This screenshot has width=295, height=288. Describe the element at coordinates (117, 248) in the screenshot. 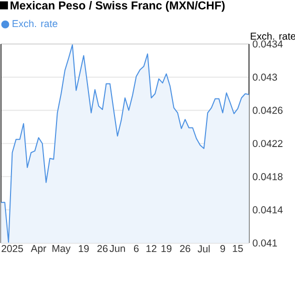

I see `x-tick-label: Jun` at that location.